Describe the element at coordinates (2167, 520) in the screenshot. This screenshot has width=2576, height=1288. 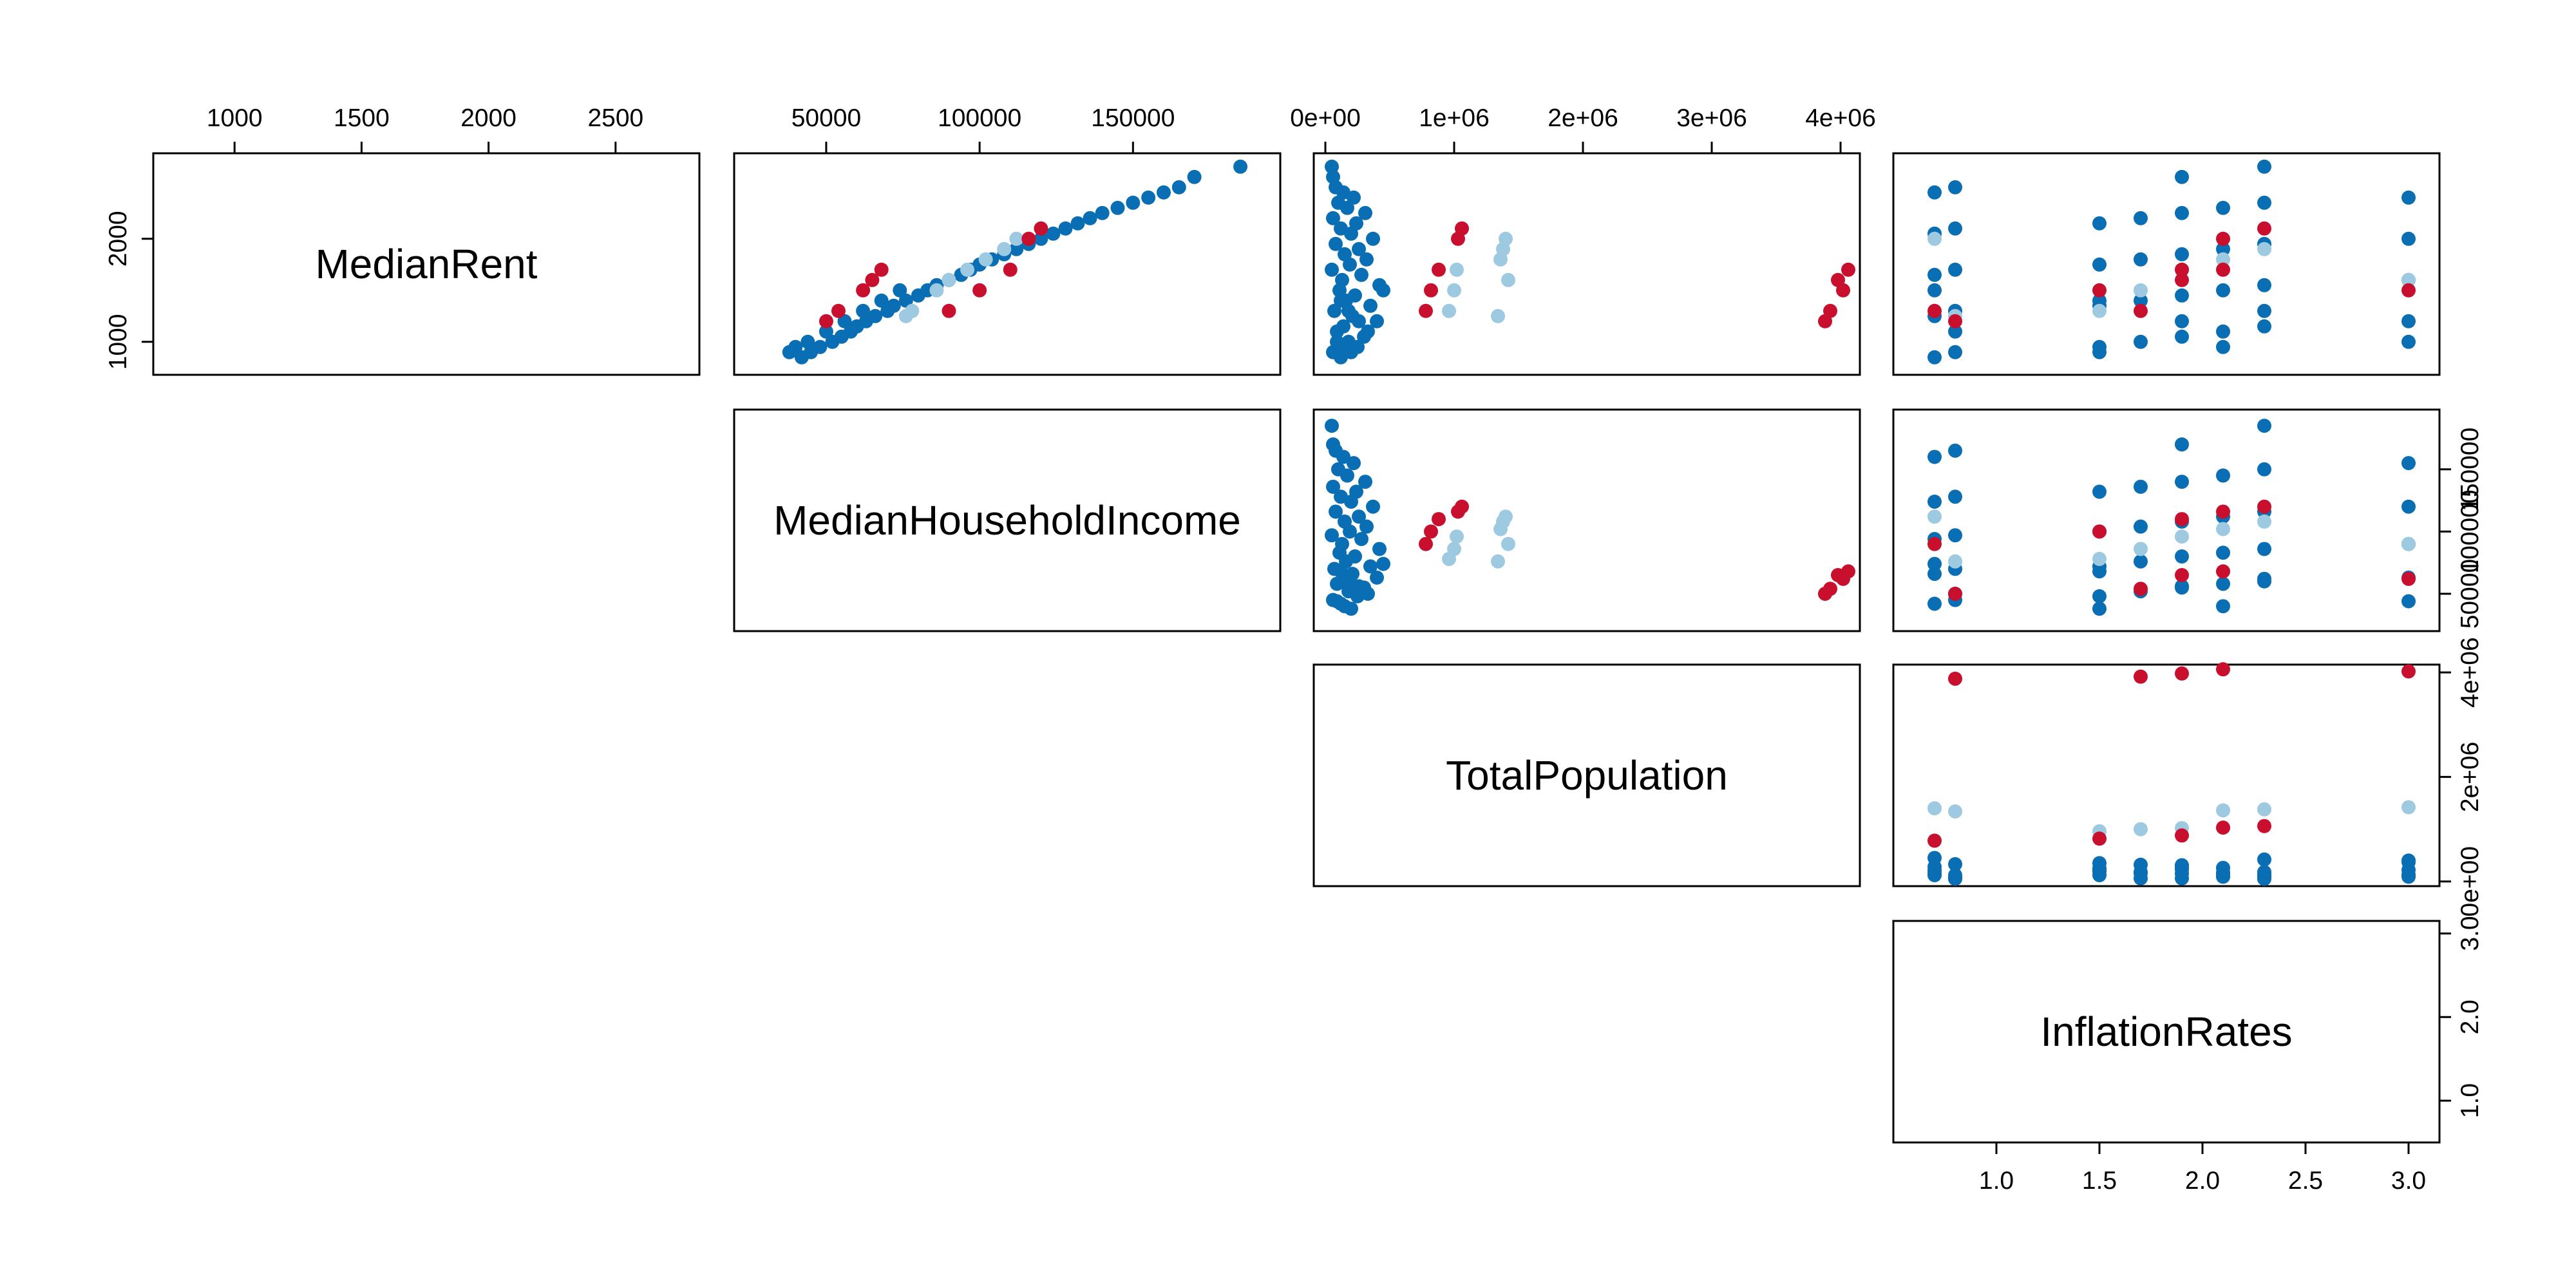
I see `panel-MedianHouseholdIncome-InflationRates` at that location.